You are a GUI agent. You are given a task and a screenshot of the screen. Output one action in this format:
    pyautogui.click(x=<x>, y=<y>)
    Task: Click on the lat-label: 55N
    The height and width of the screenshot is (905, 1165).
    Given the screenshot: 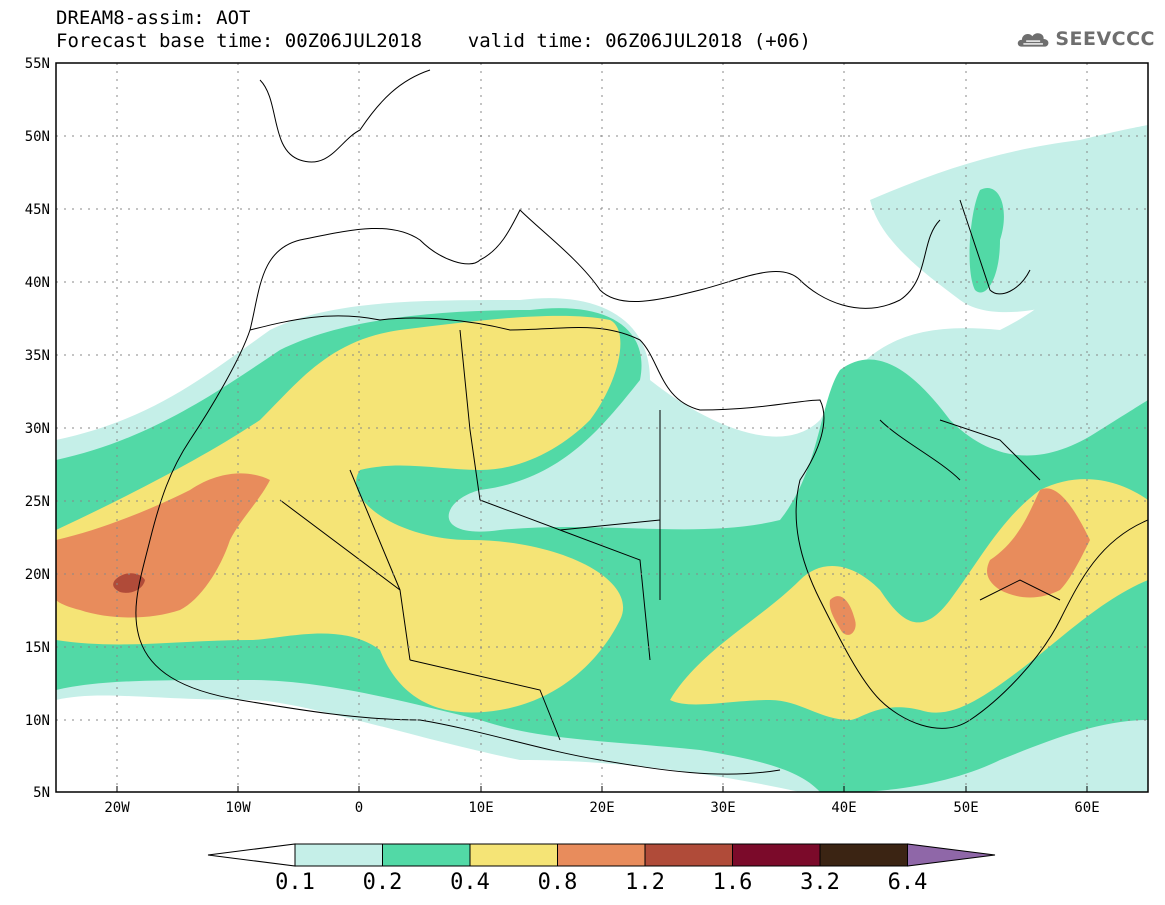 What is the action you would take?
    pyautogui.click(x=37, y=64)
    